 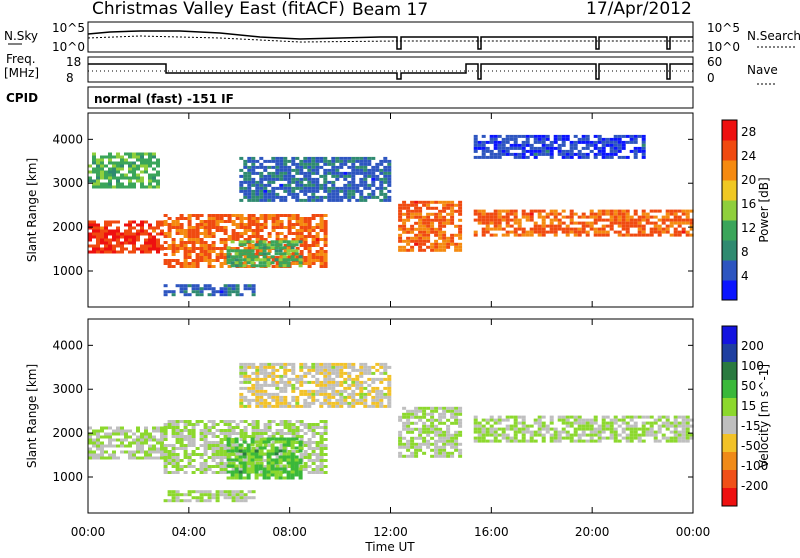 I want to click on nave-scale-bottom: 0, so click(x=711, y=78).